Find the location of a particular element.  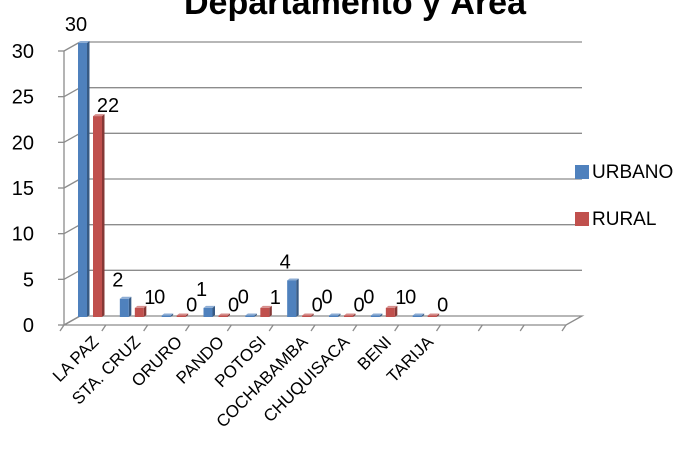

floor is located at coordinates (323, 320).